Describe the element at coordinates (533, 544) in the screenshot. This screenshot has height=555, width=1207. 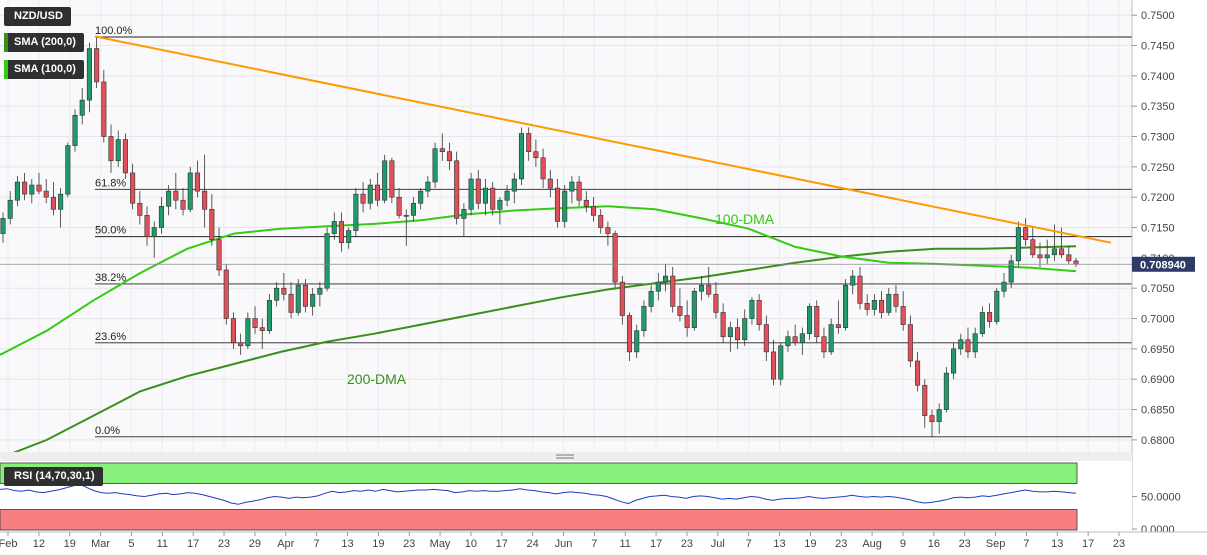
I see `x-tick-label: 24` at that location.